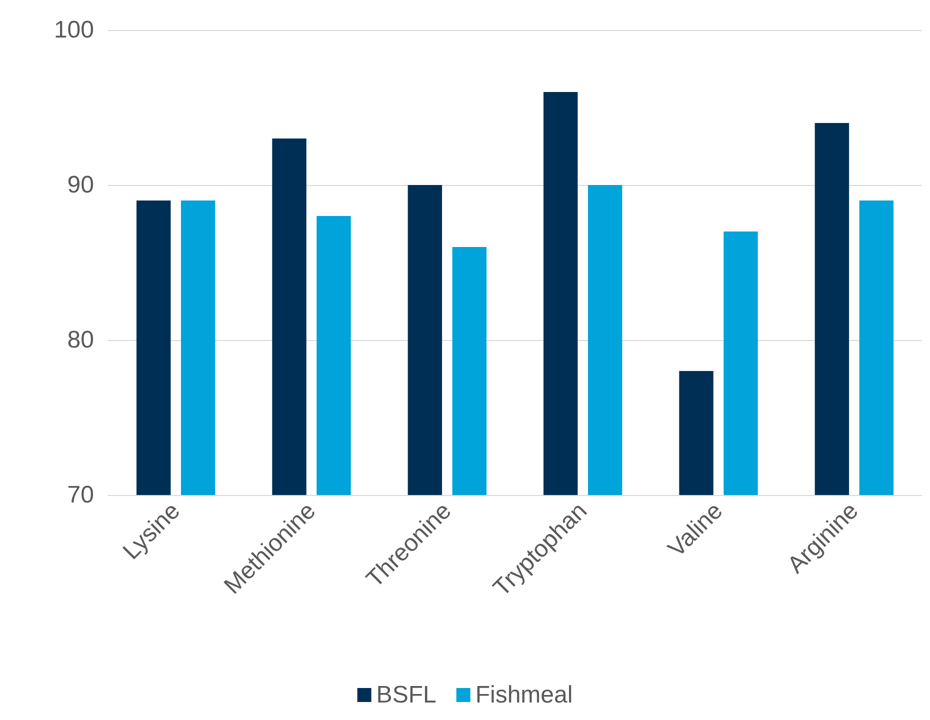 The image size is (930, 720). Describe the element at coordinates (406, 695) in the screenshot. I see `legend-label: BSFL` at that location.